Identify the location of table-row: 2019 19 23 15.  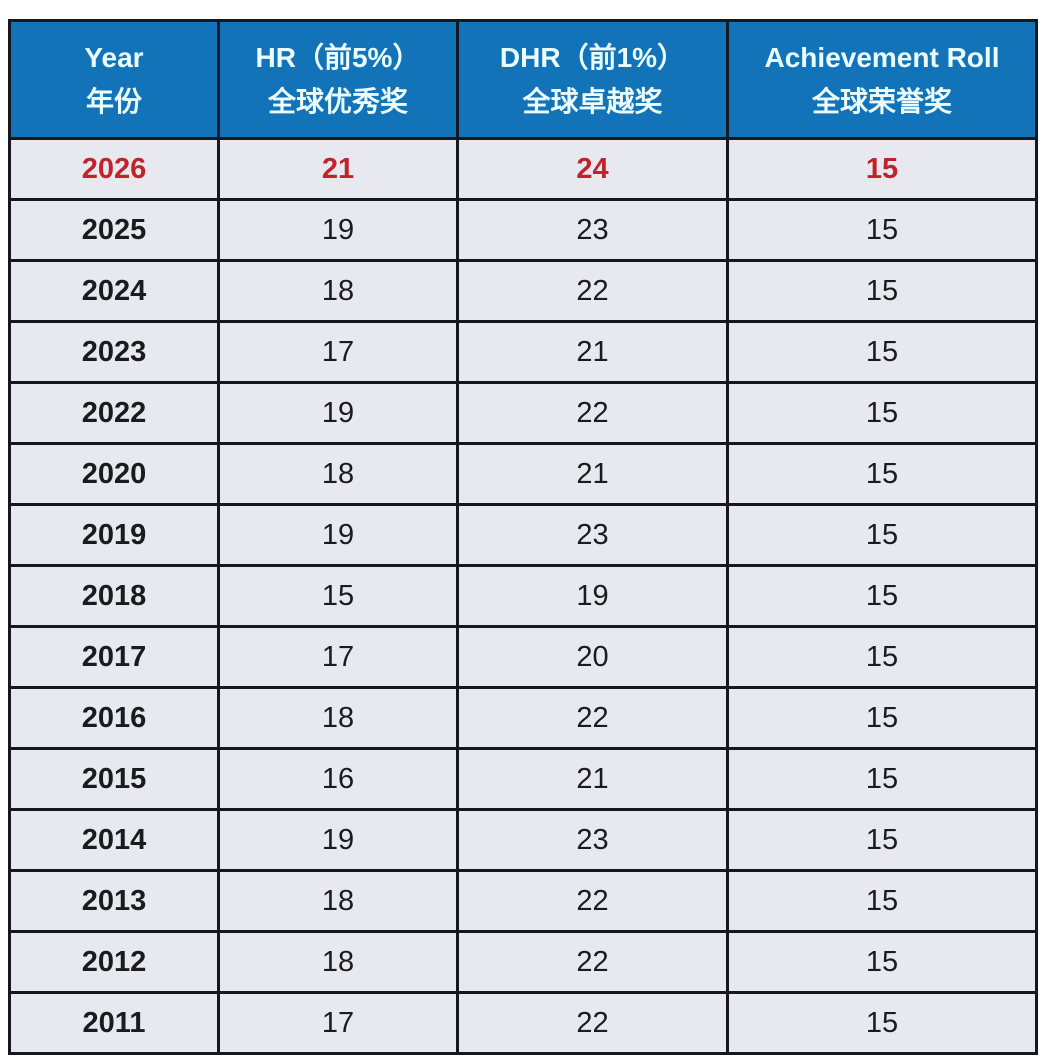
(523, 535).